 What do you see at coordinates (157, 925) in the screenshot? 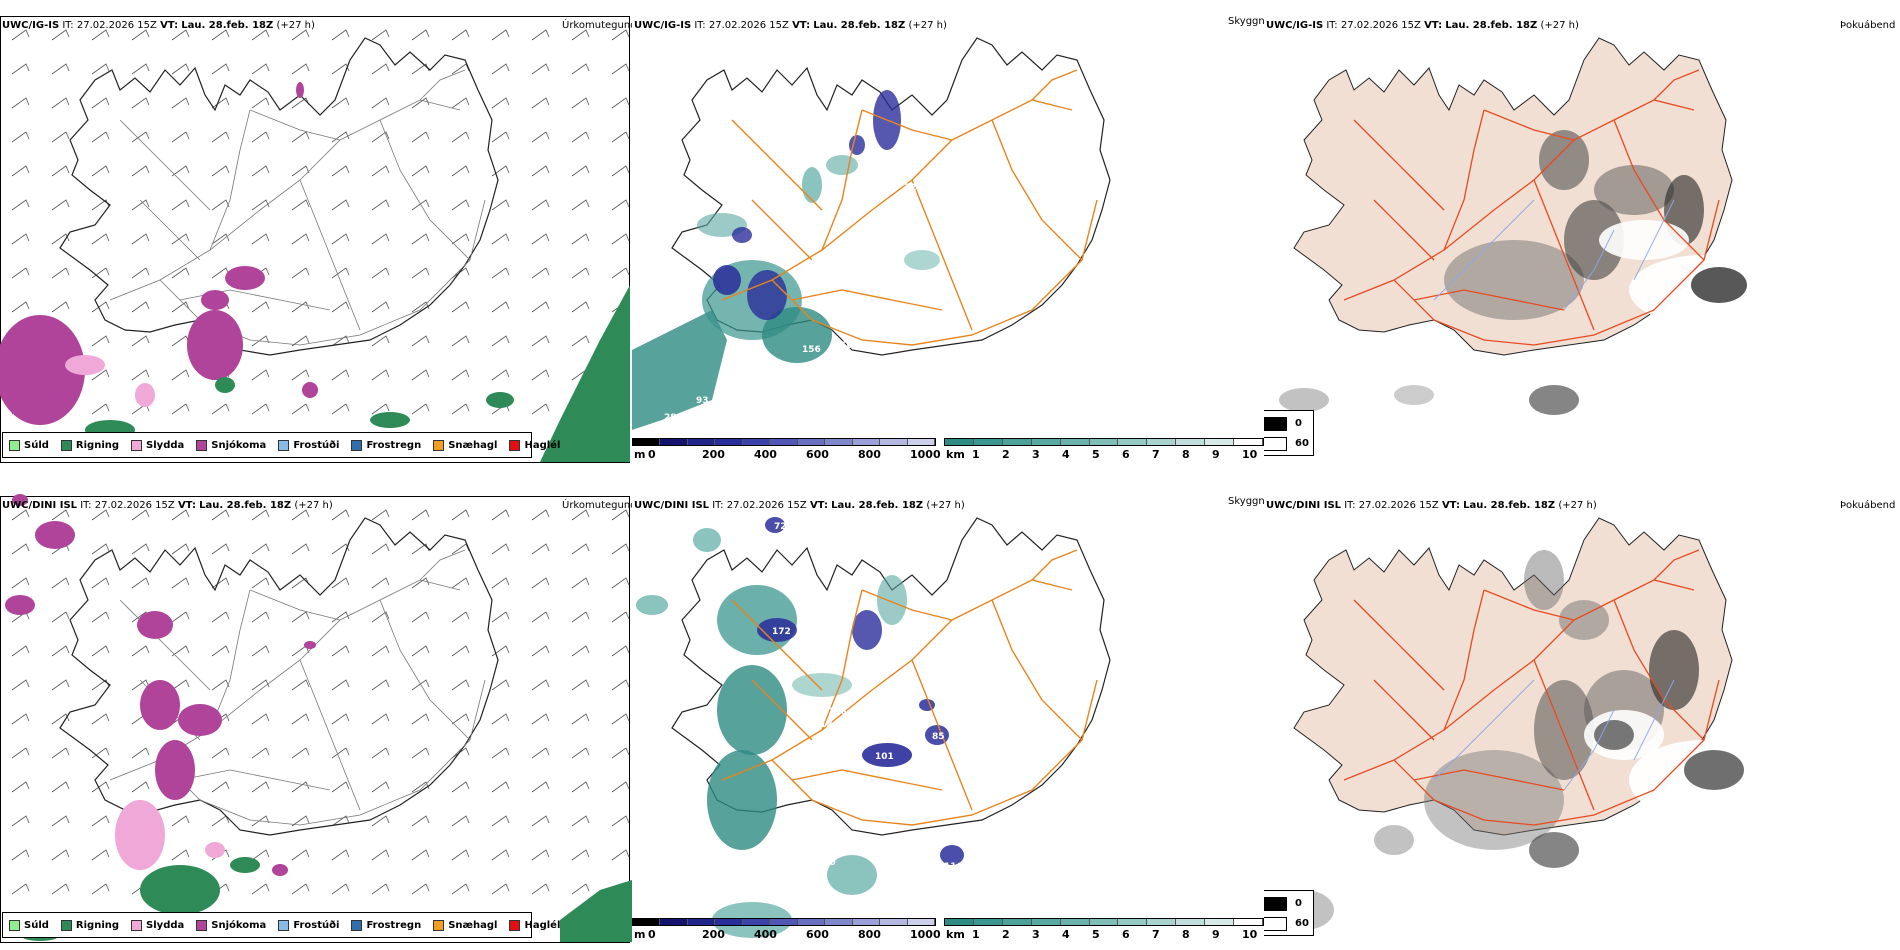
I see `legend-item: Slydda` at bounding box center [157, 925].